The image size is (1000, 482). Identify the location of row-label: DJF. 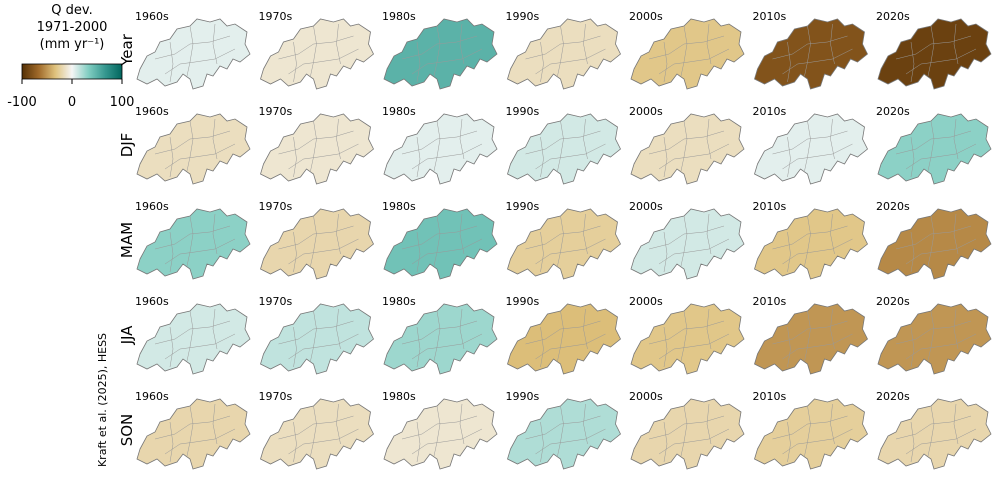
(127, 145).